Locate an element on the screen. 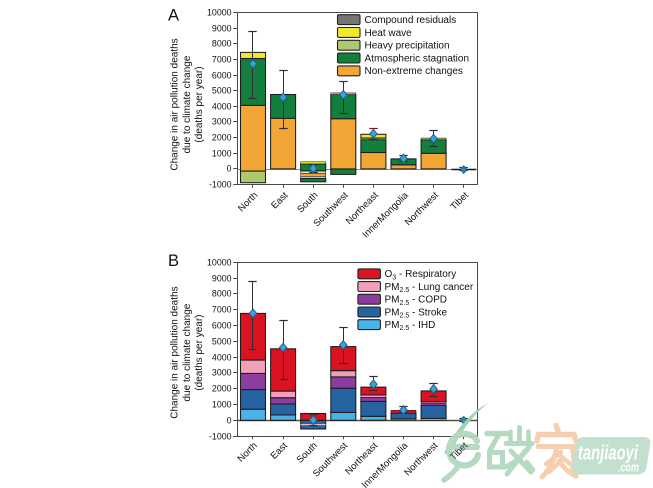  svg-text: Heat wave is located at coordinates (389, 33).